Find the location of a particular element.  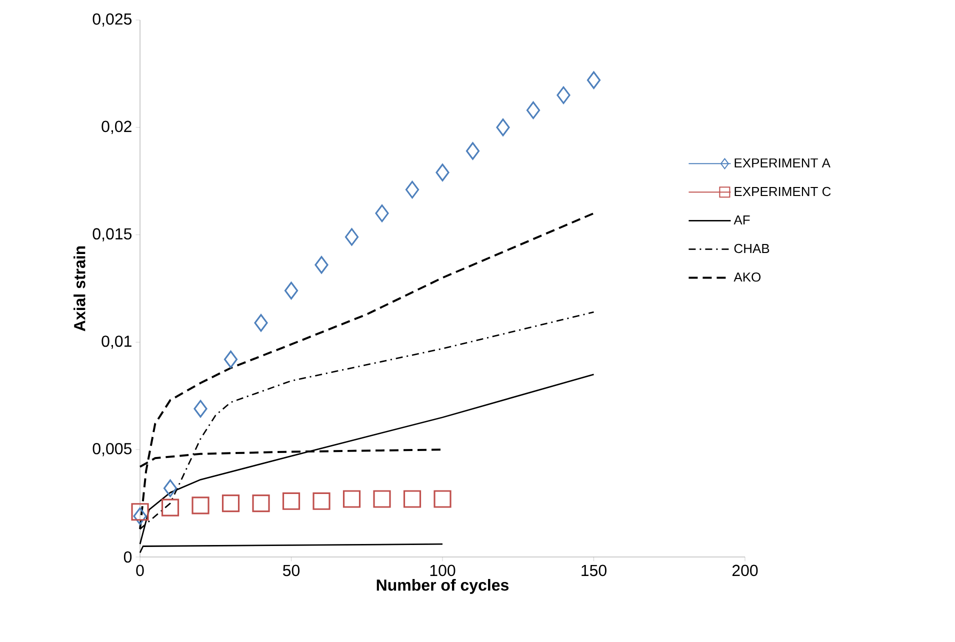

x-axis-title: Number of cycles is located at coordinates (442, 586).